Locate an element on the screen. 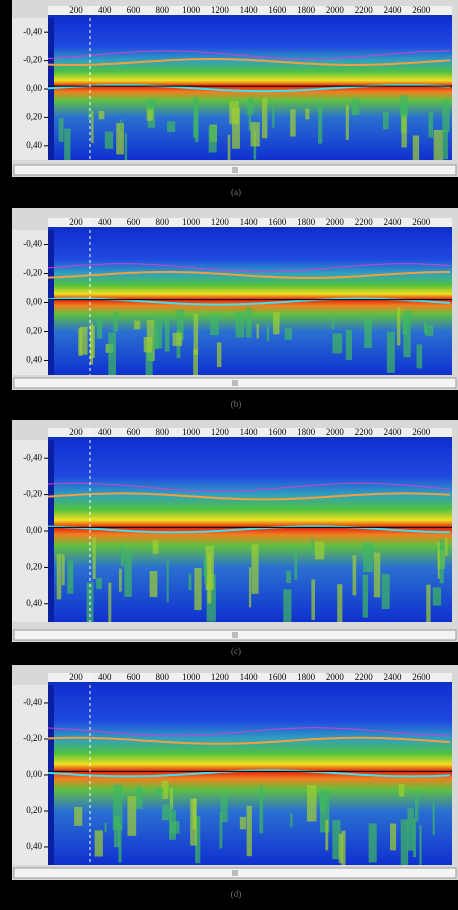 This screenshot has width=458, height=910. y-tick-label: 0,20 is located at coordinates (34, 566).